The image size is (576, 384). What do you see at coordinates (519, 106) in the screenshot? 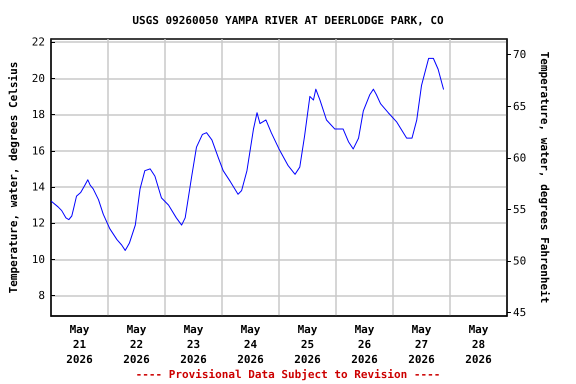
I see `y2-tick-label: 65` at bounding box center [519, 106].